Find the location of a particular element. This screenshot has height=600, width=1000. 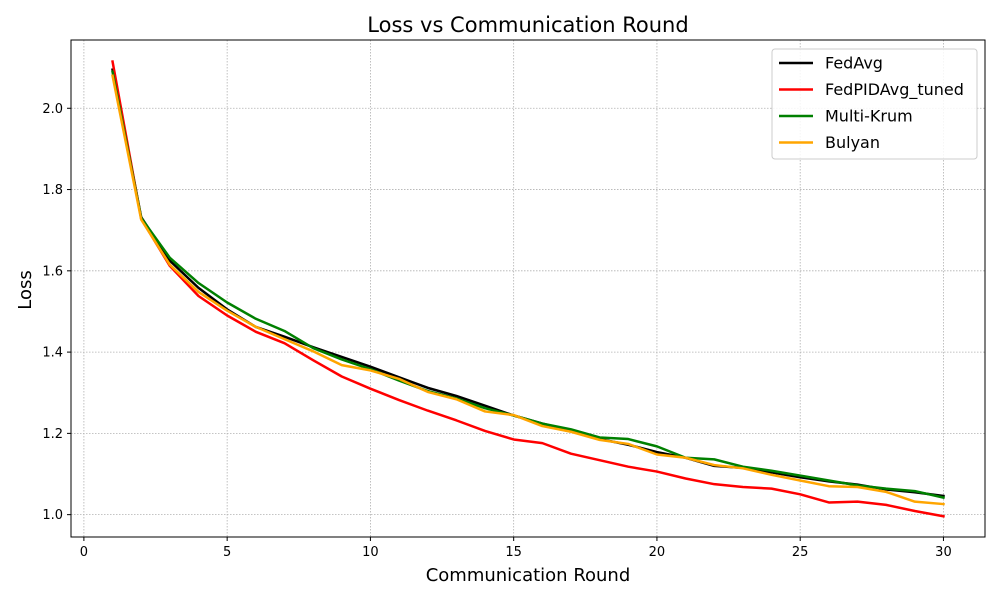

legend-label: Bulyan is located at coordinates (852, 142).